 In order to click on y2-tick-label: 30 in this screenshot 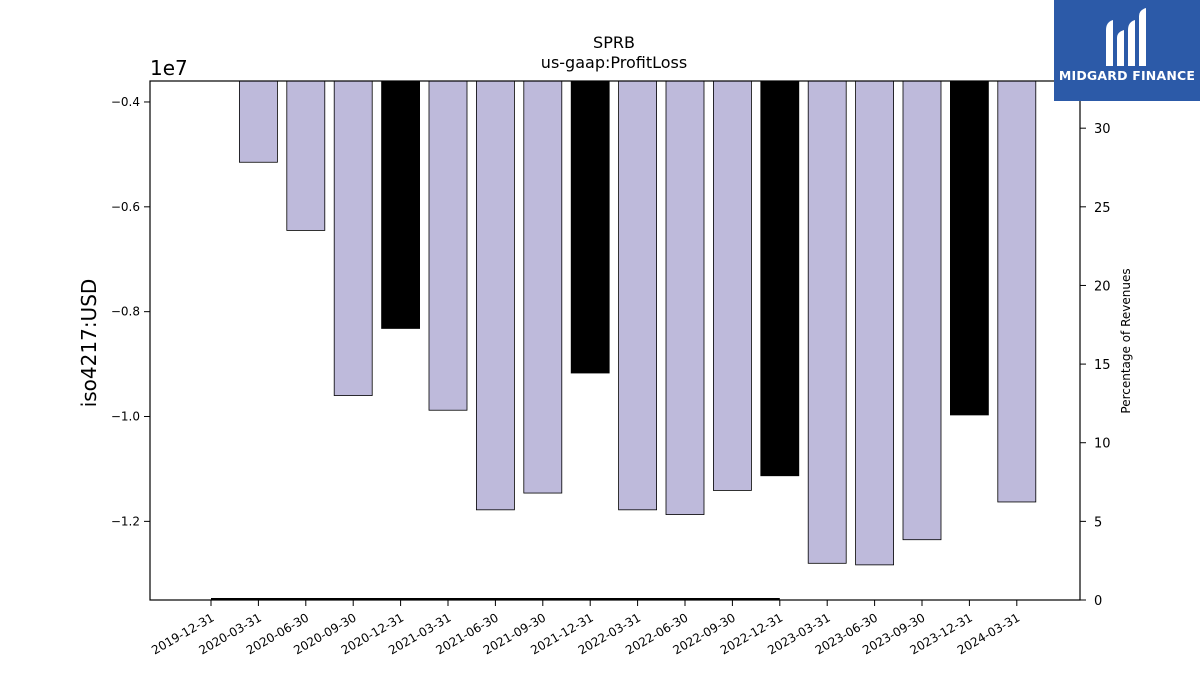, I will do `click(1102, 129)`.